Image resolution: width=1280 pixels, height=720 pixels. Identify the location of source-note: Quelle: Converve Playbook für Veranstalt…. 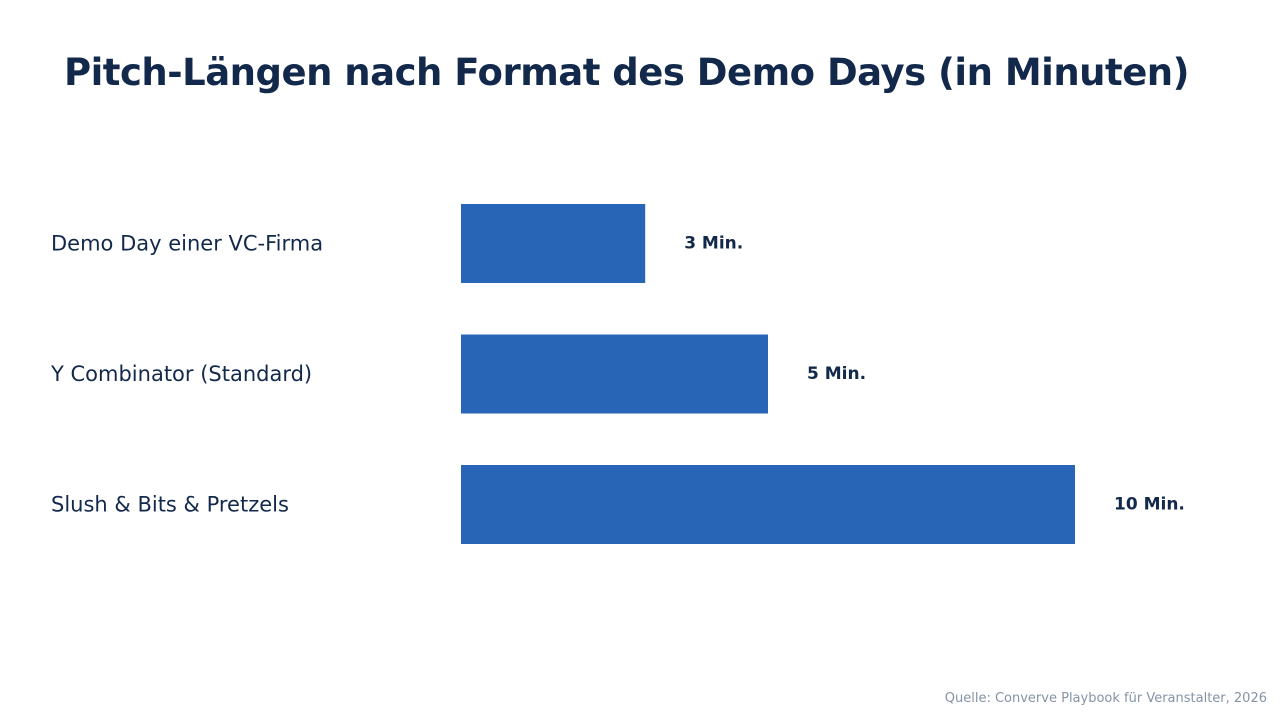
(1105, 698).